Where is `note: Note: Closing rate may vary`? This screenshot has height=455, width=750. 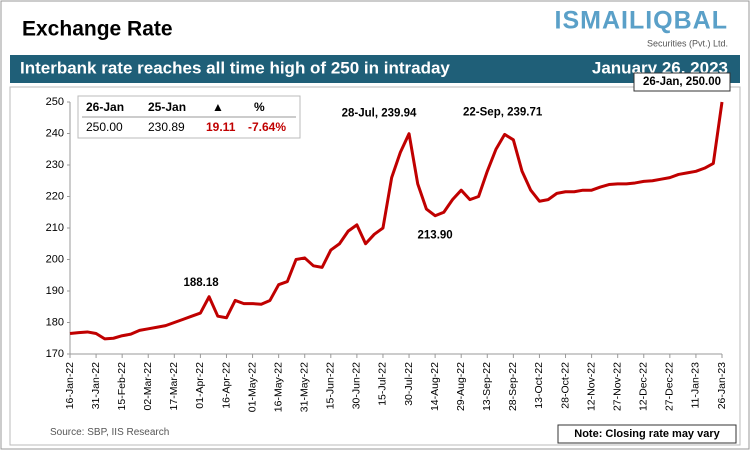
note: Note: Closing rate may vary is located at coordinates (647, 434).